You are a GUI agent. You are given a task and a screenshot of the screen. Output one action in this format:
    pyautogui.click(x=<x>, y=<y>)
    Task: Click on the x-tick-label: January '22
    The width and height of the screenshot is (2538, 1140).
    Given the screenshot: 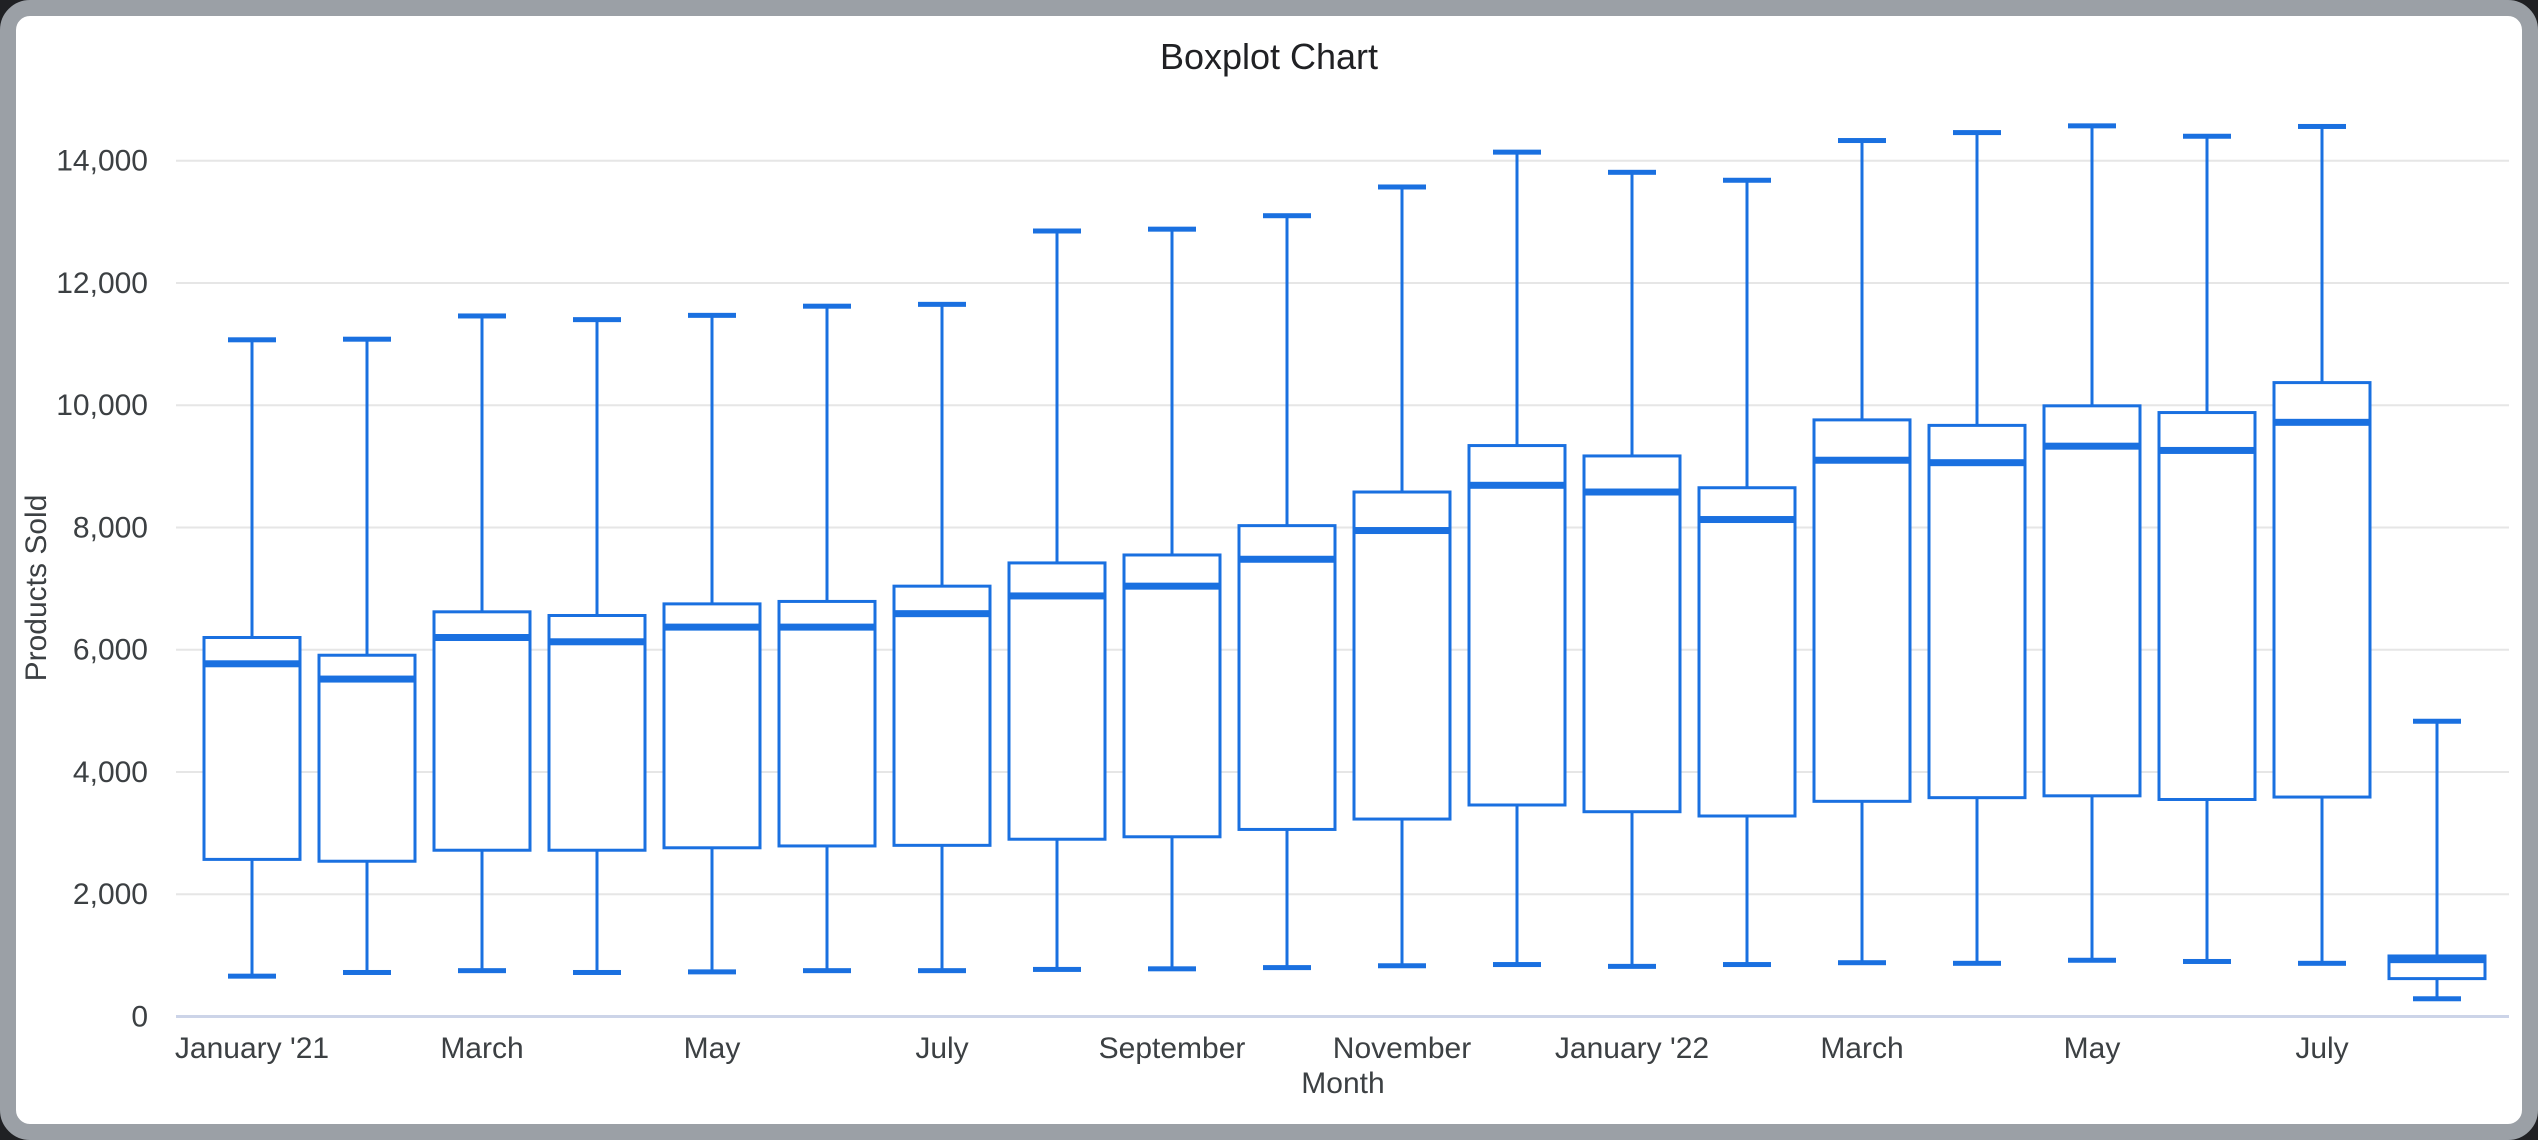 What is the action you would take?
    pyautogui.click(x=1632, y=1048)
    